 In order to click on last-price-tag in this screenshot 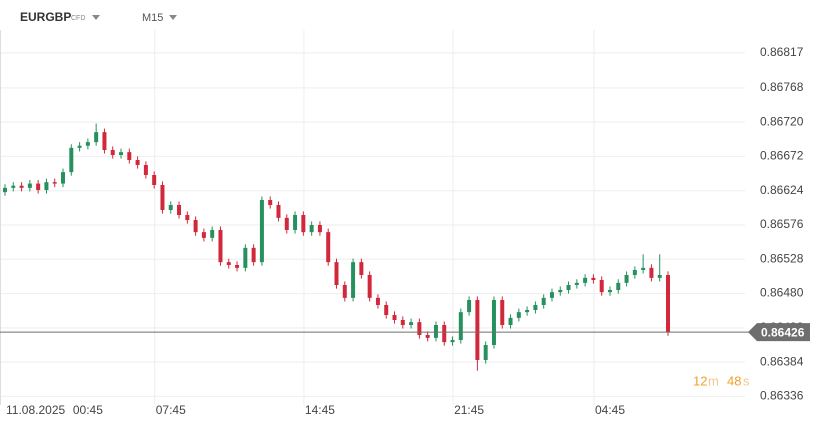, I will do `click(779, 332)`.